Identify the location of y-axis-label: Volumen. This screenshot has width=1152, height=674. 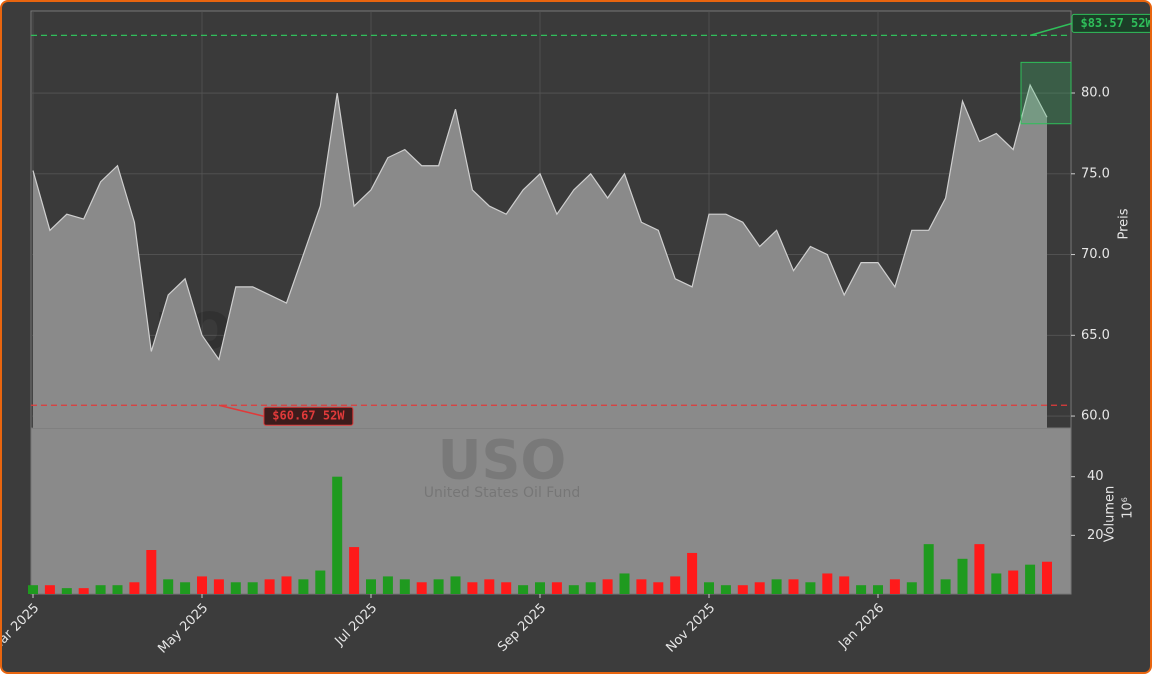
(1110, 514).